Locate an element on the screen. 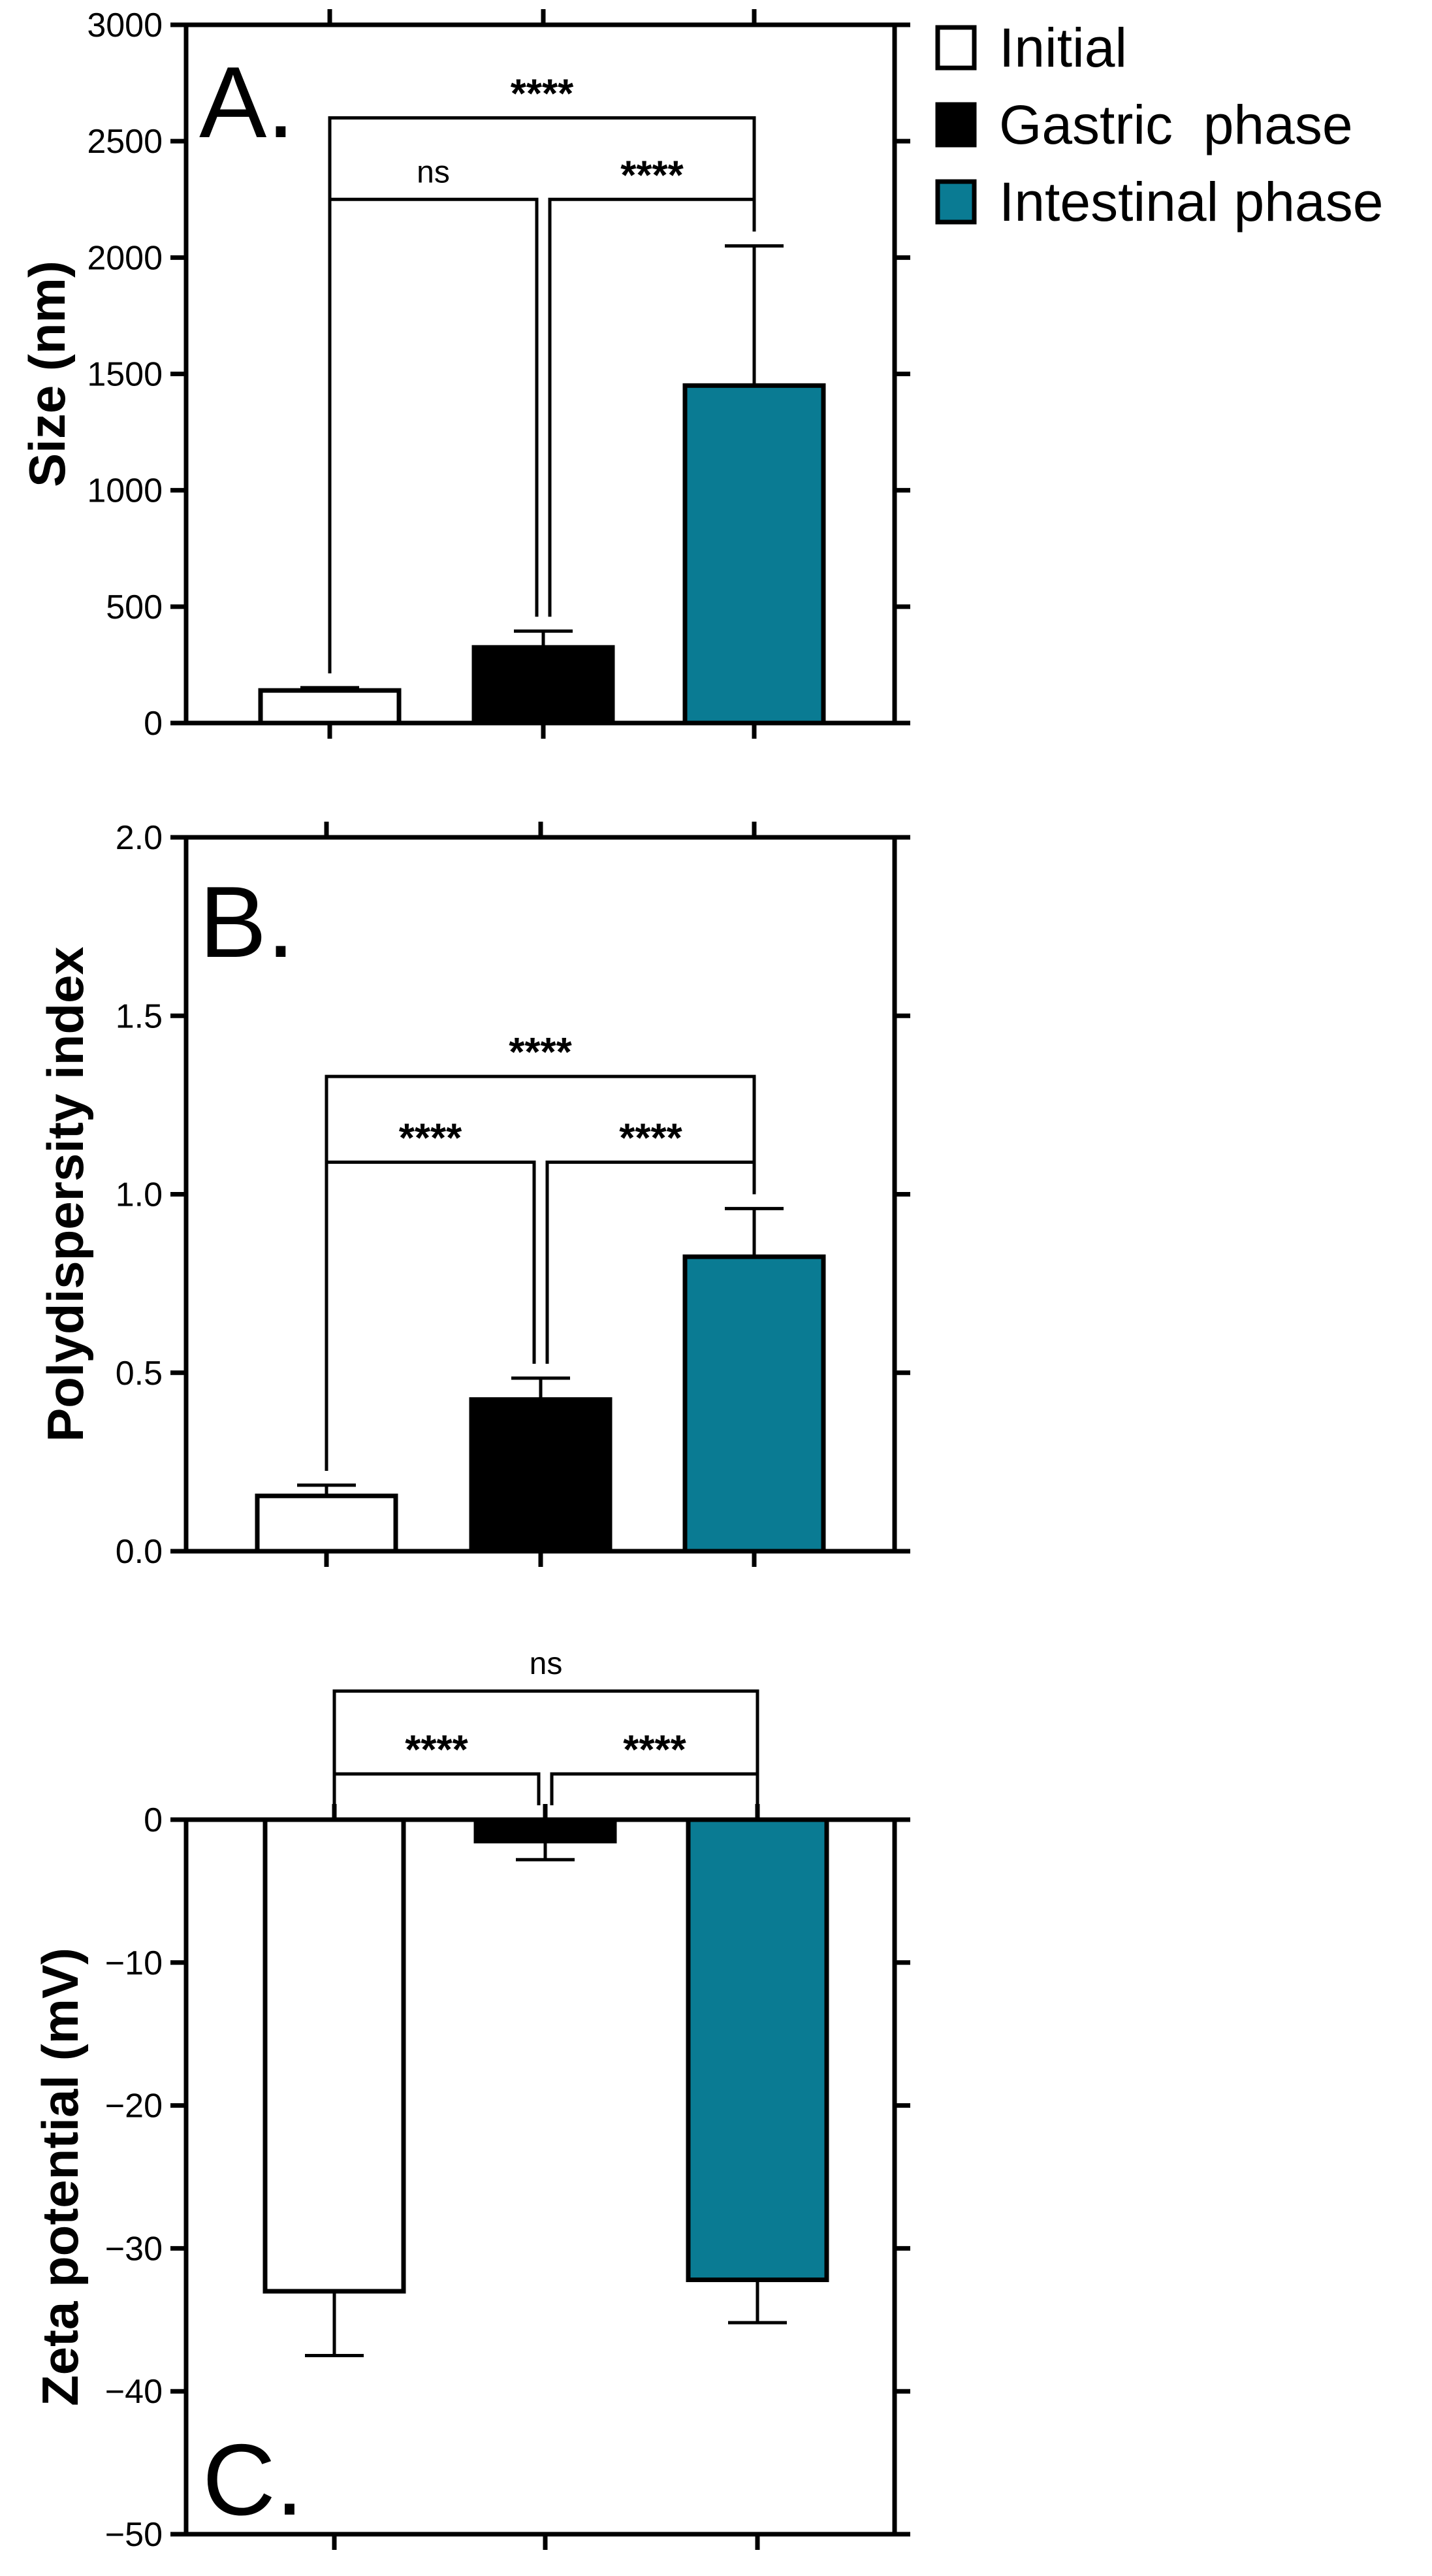 The width and height of the screenshot is (1432, 2576). y-tick-label: 2.0 is located at coordinates (139, 838).